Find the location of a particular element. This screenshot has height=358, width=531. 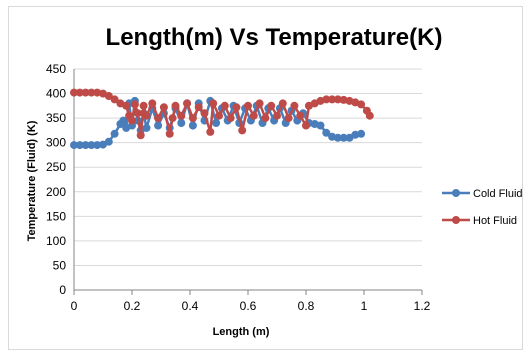

y-tick-label: 300 is located at coordinates (56, 143).